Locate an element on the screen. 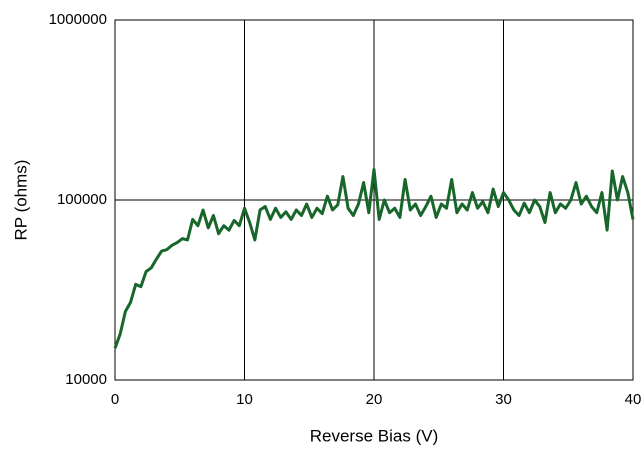 The image size is (644, 454). x-tick-label: 30 is located at coordinates (503, 399).